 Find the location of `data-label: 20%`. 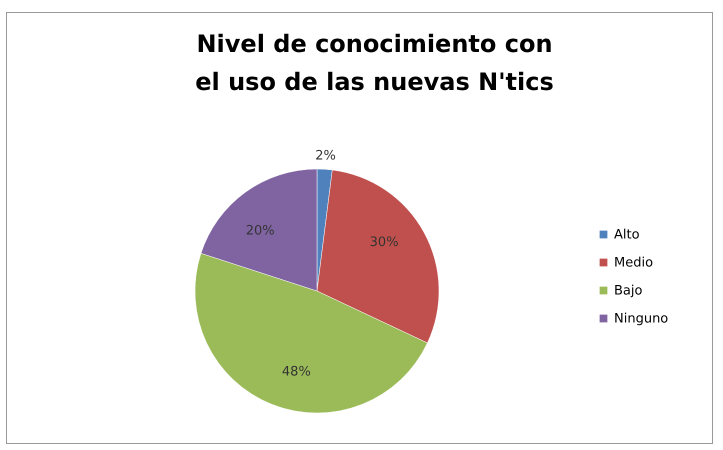

data-label: 20% is located at coordinates (260, 231).